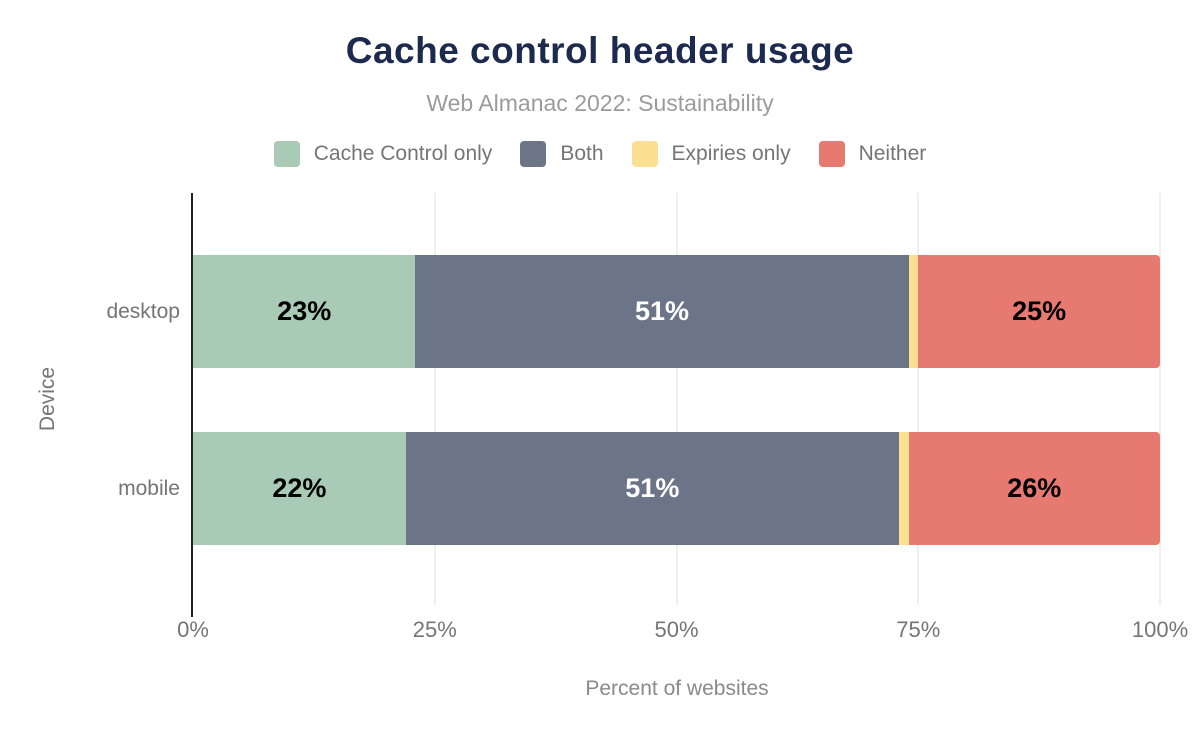 This screenshot has height=742, width=1200. Describe the element at coordinates (582, 153) in the screenshot. I see `legend-label: Both` at that location.